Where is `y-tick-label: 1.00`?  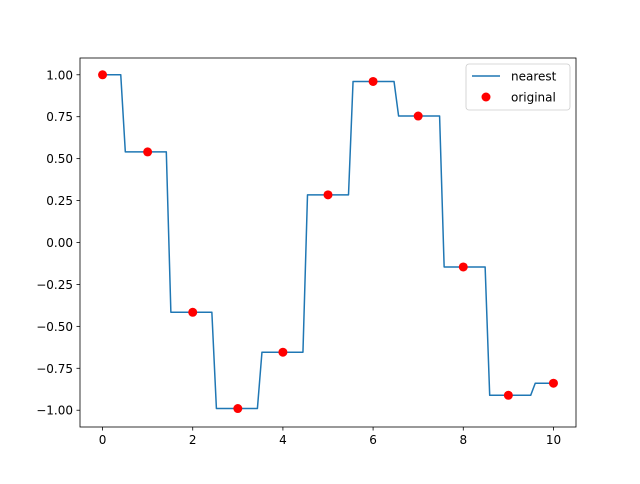 y-tick-label: 1.00 is located at coordinates (59, 75).